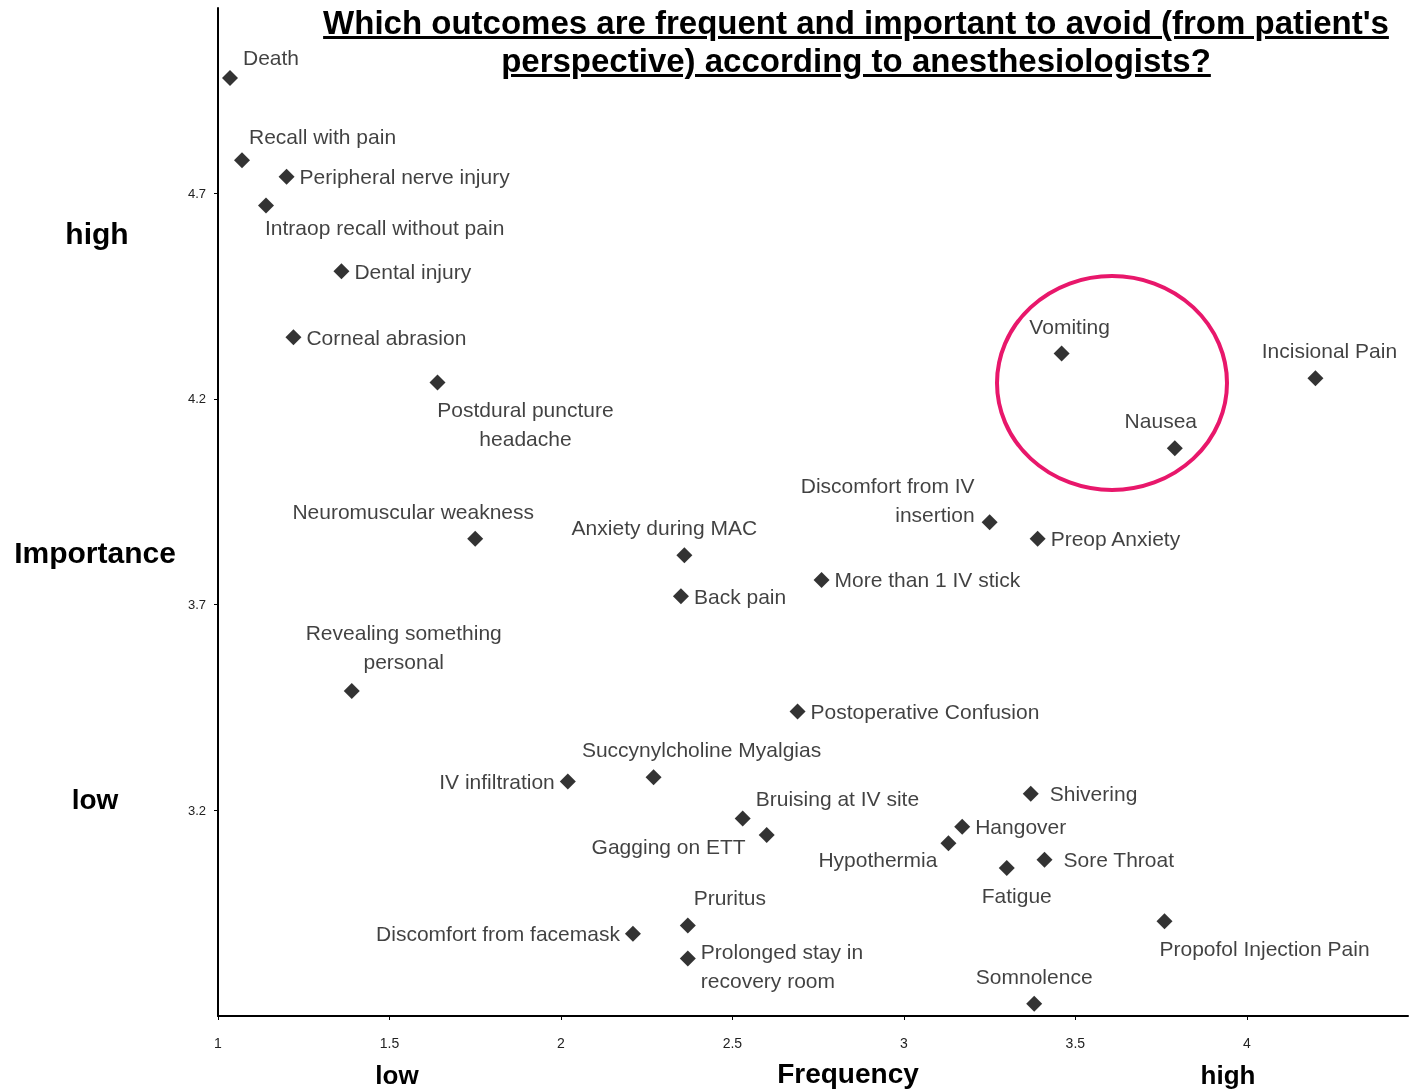 The width and height of the screenshot is (1416, 1091). Describe the element at coordinates (1115, 539) in the screenshot. I see `series-label: Preop Anxiety` at that location.